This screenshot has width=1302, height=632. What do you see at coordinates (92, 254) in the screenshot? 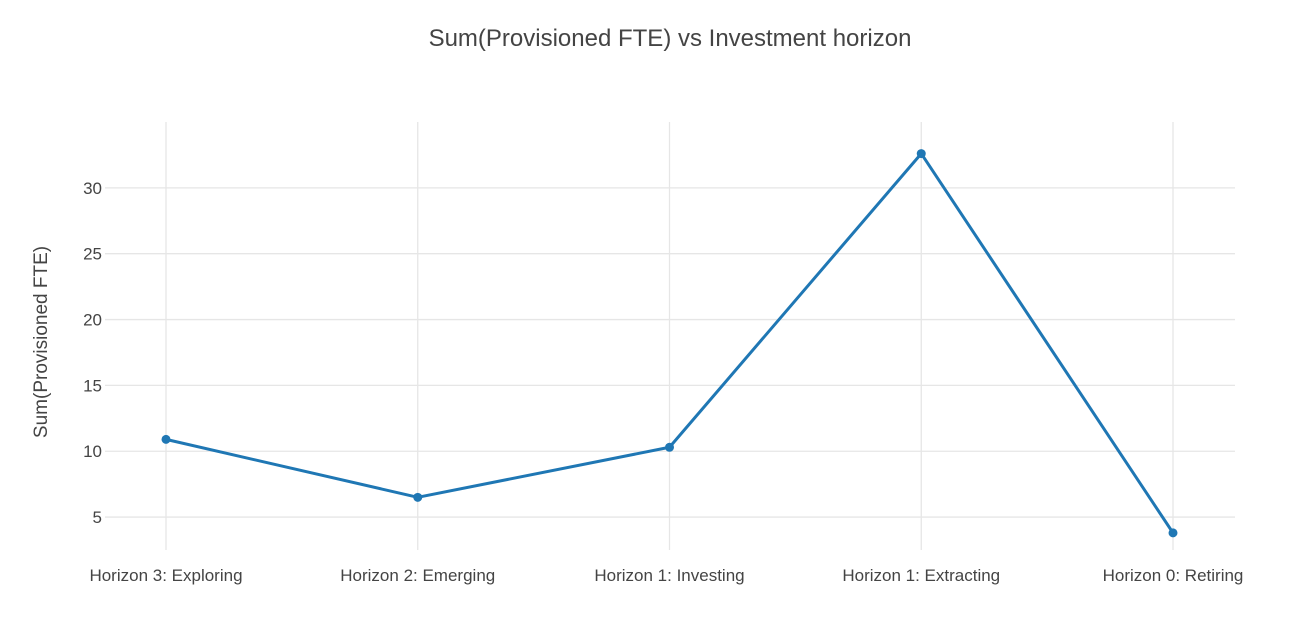
I see `y-tick-label: 25` at bounding box center [92, 254].